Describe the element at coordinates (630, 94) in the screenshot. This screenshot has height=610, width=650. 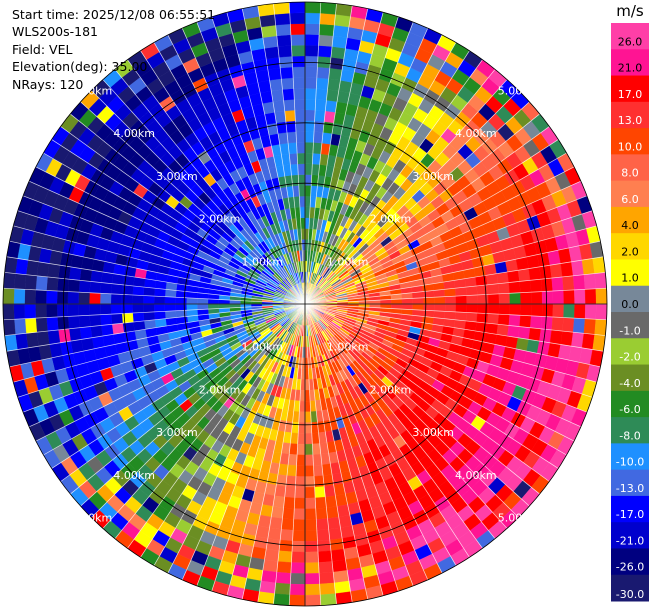
I see `colorbar-tick-label: 17.0` at that location.